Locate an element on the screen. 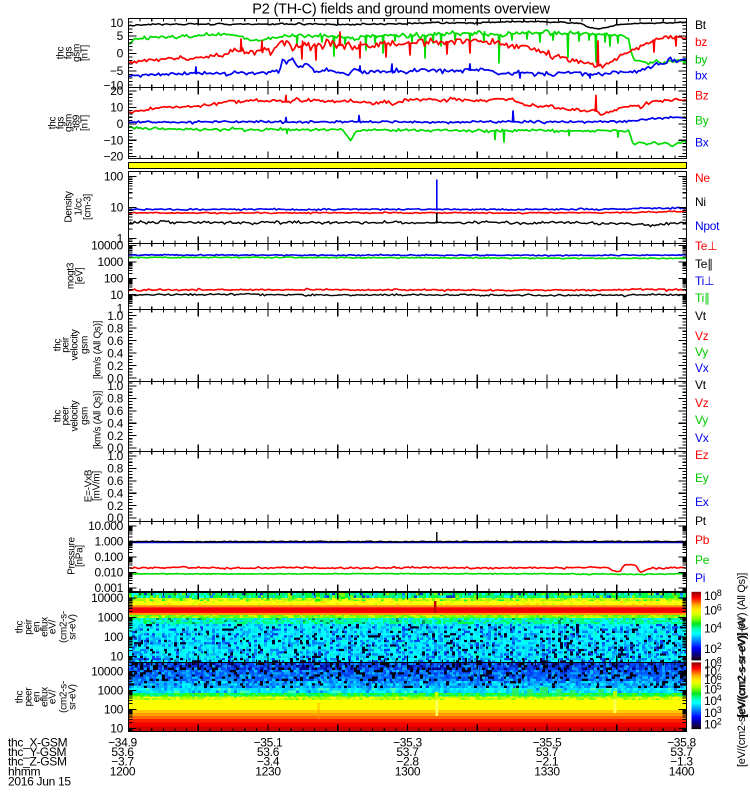 The width and height of the screenshot is (750, 800). svg-text: −35.5 is located at coordinates (547, 743).